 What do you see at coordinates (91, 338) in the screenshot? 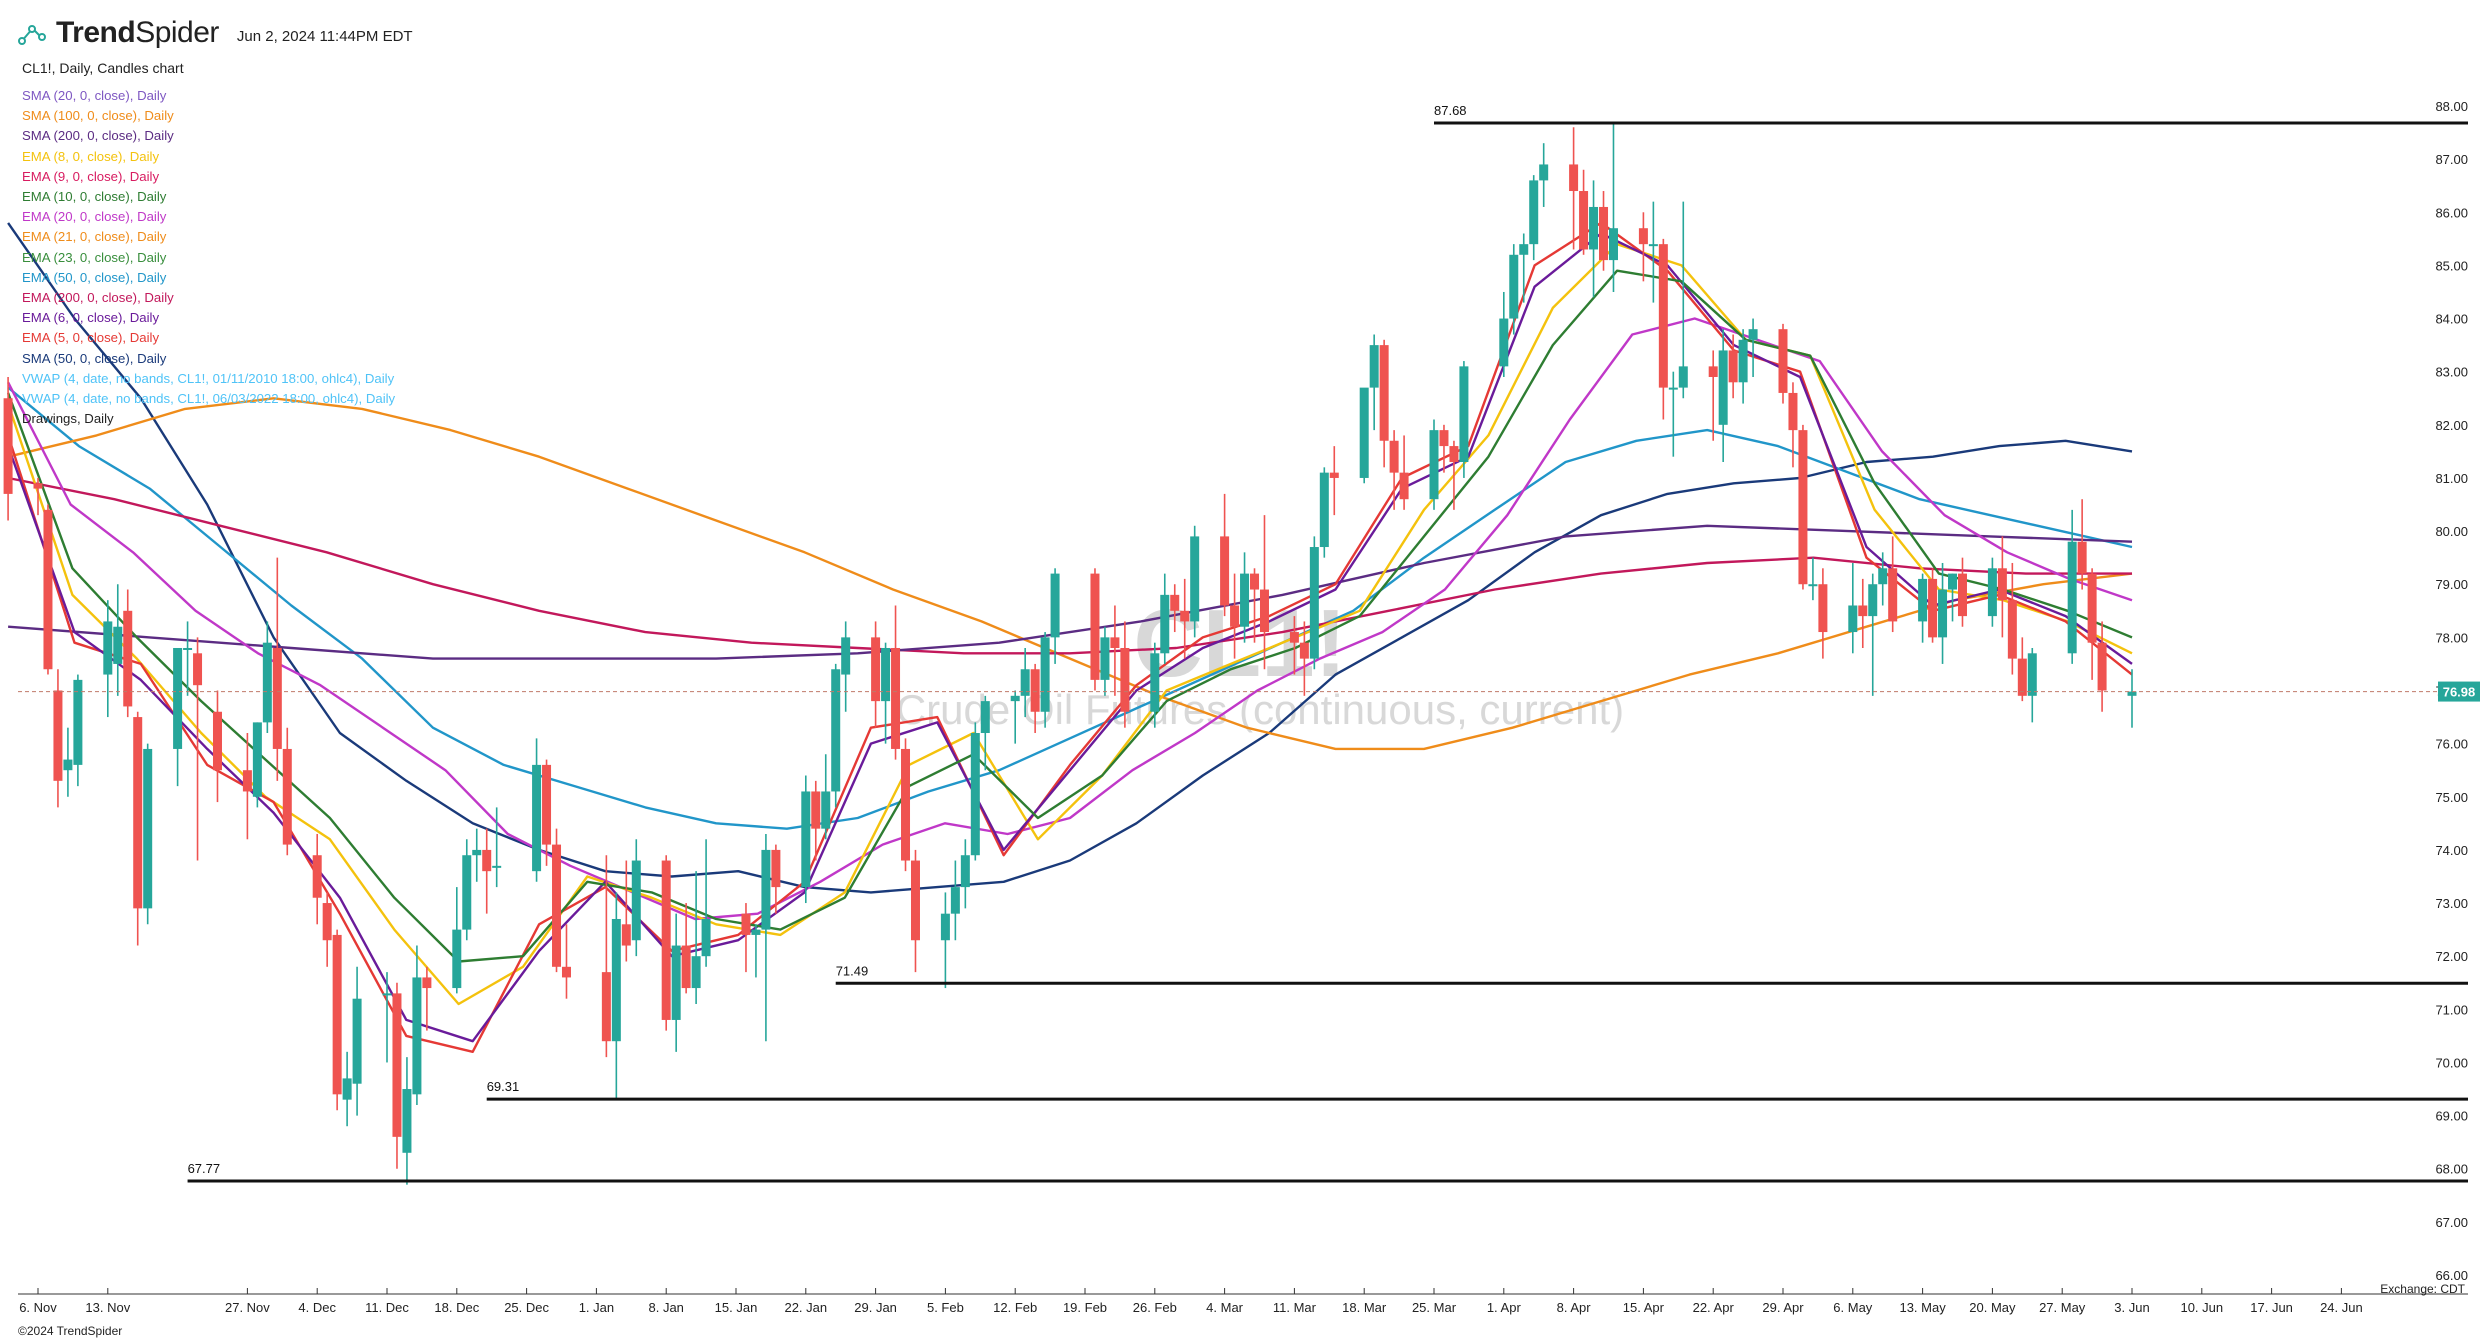
I see `legend-item: EMA (5, 0, close), Daily` at bounding box center [91, 338].